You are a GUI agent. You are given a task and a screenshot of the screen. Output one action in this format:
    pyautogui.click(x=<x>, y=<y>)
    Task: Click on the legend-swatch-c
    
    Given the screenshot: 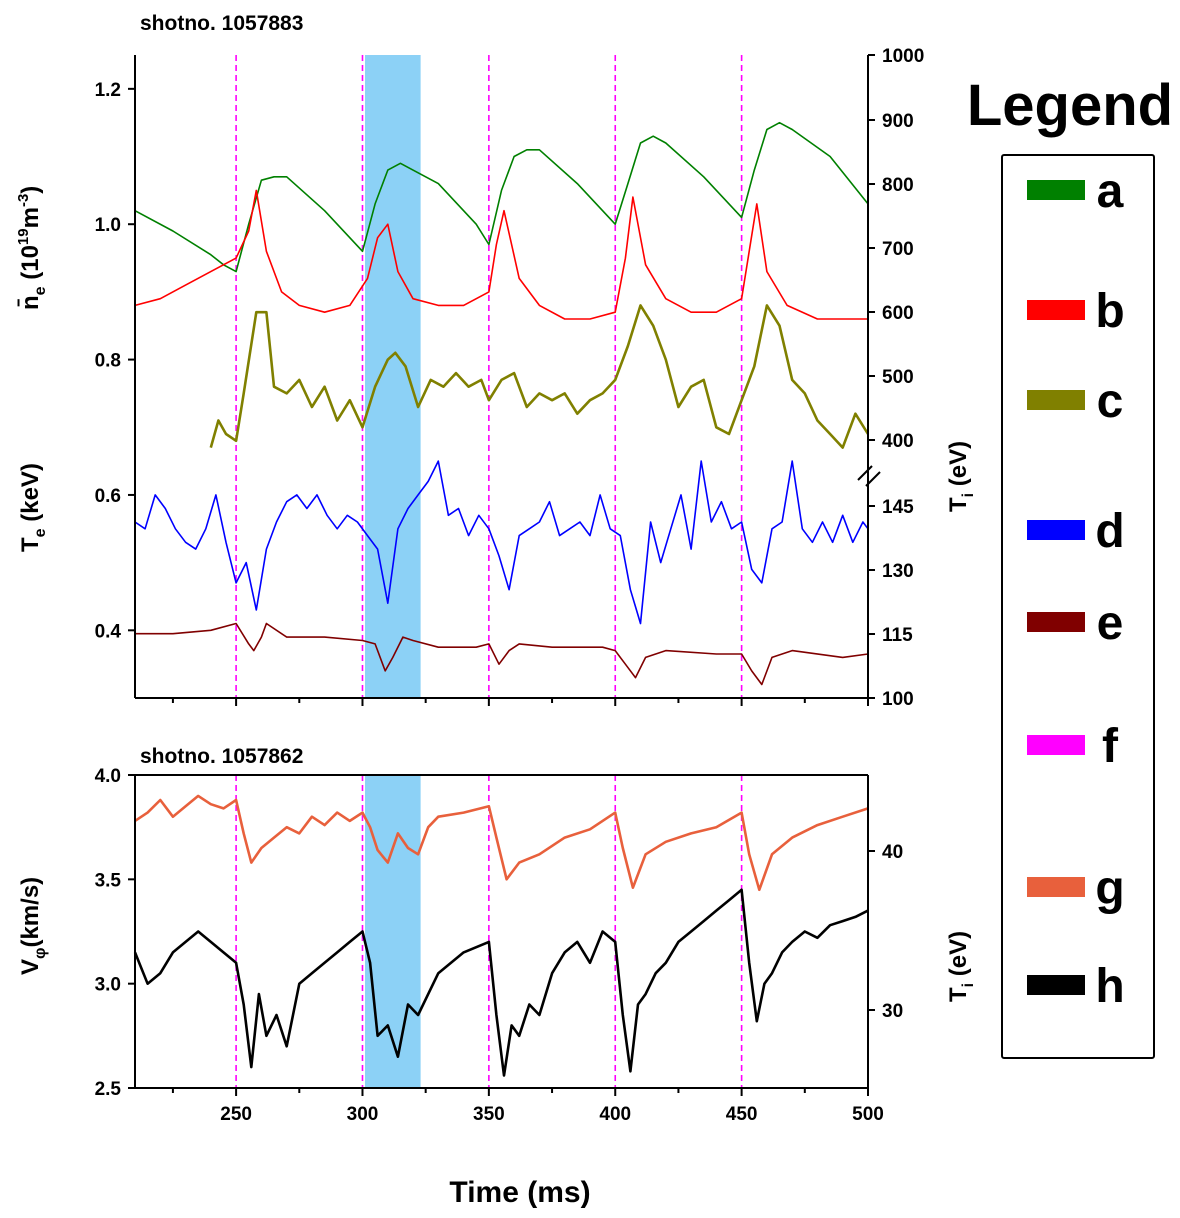 What is the action you would take?
    pyautogui.click(x=1056, y=400)
    